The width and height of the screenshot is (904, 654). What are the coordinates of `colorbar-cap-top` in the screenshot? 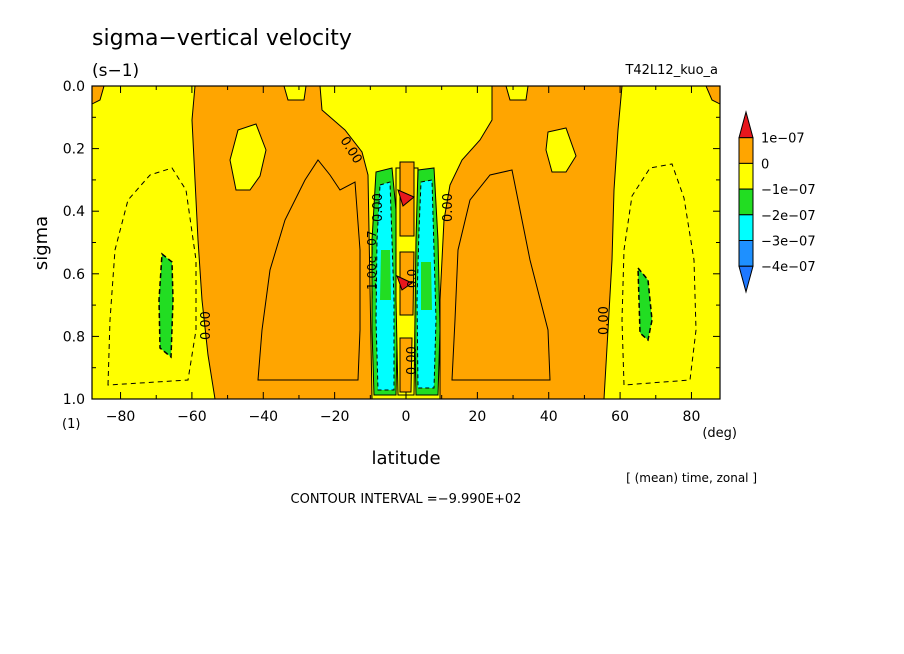 It's located at (746, 124).